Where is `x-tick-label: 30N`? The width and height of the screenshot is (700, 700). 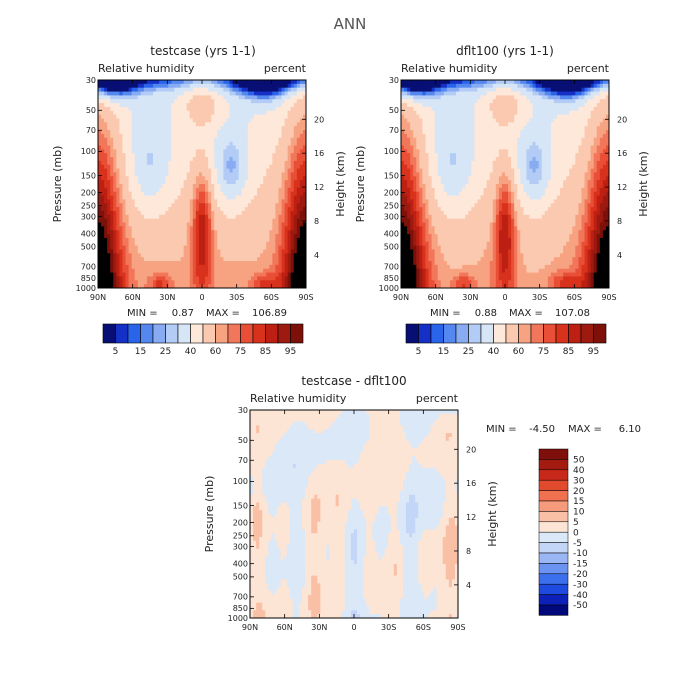 x-tick-label: 30N is located at coordinates (167, 297).